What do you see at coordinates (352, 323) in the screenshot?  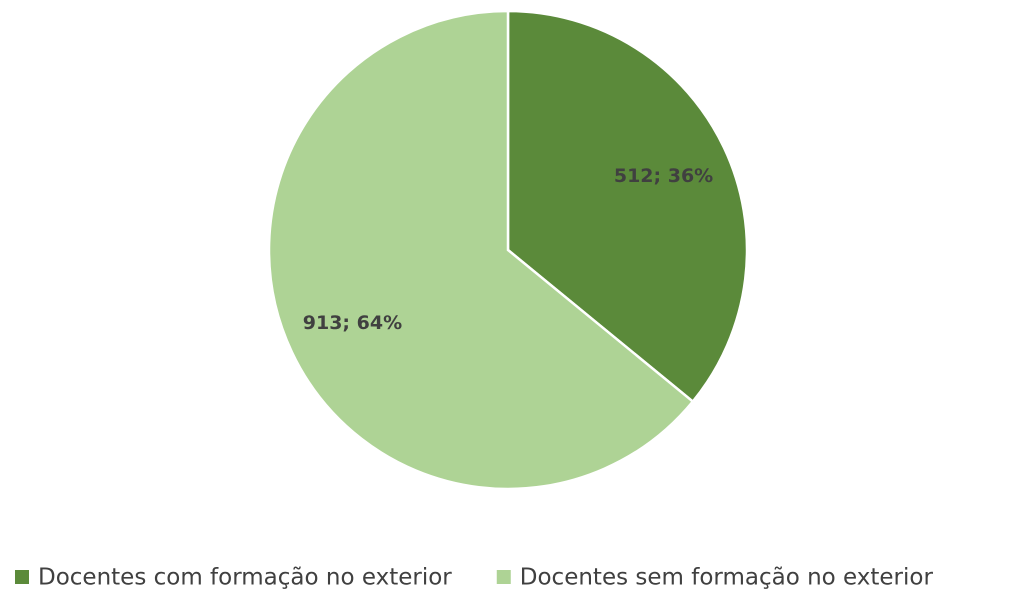 I see `data-label: 913; 64%` at bounding box center [352, 323].